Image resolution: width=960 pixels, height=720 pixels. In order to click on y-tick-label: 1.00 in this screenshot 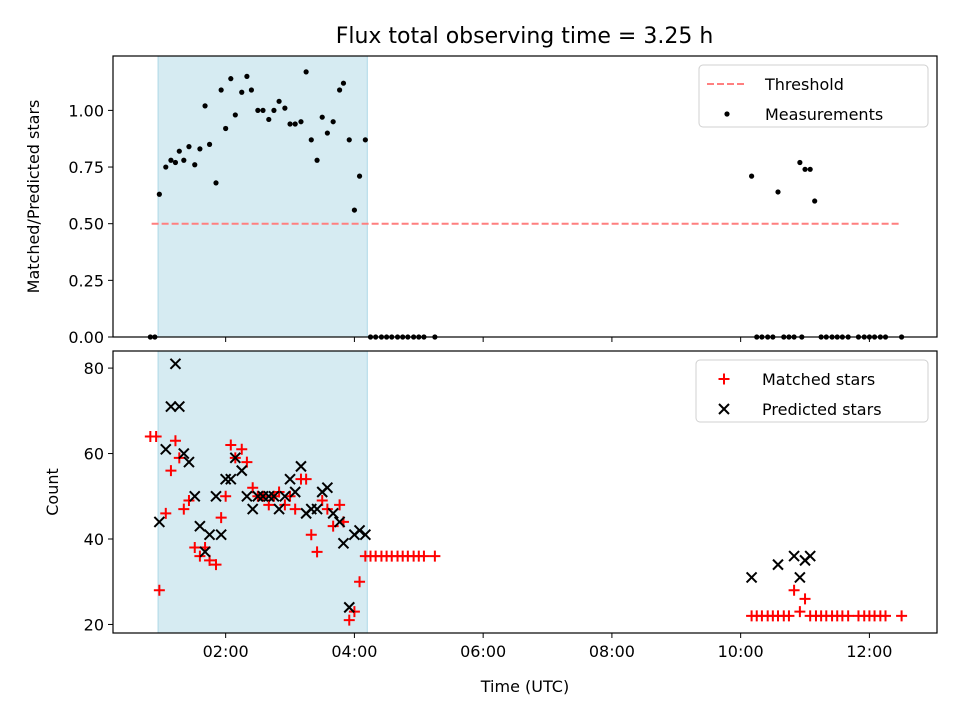, I will do `click(86, 110)`.